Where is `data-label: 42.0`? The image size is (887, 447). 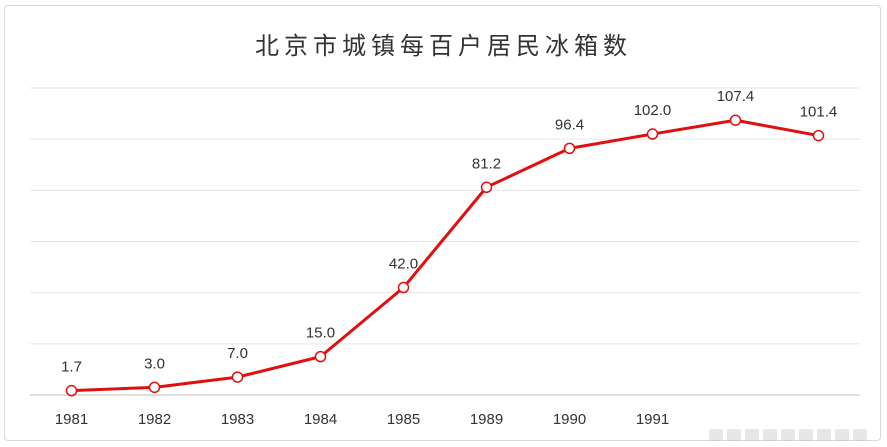
data-label: 42.0 is located at coordinates (403, 264).